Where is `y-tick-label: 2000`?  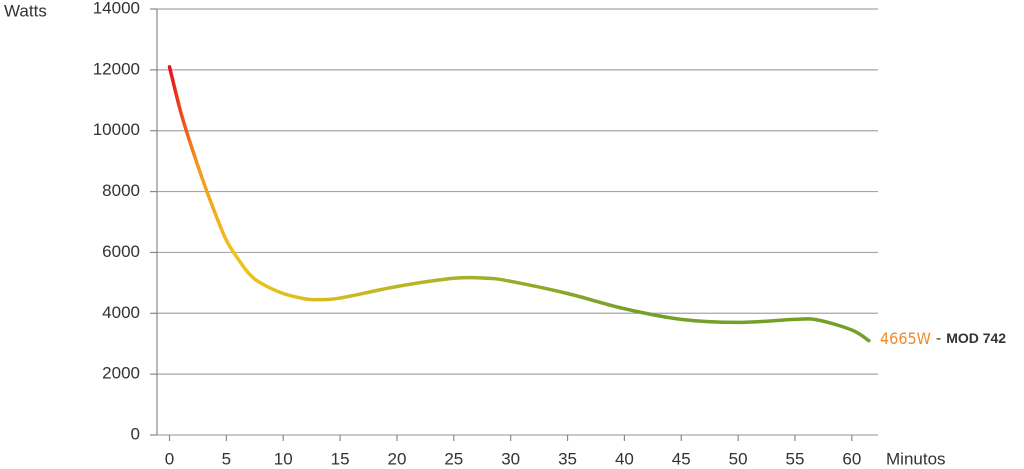
y-tick-label: 2000 is located at coordinates (121, 373).